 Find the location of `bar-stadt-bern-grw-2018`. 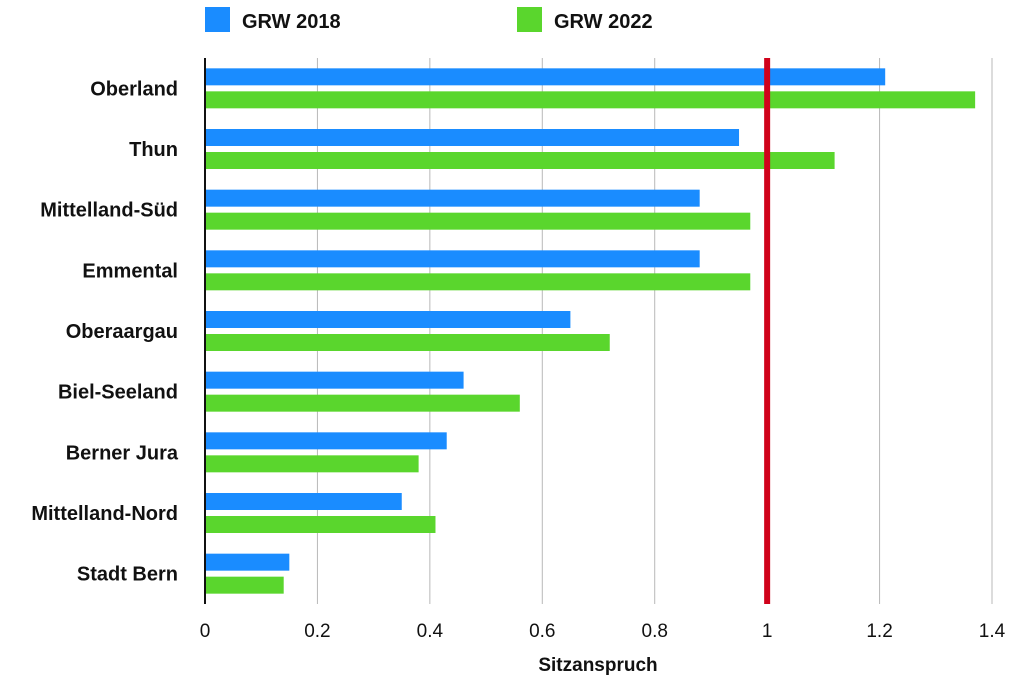

bar-stadt-bern-grw-2018 is located at coordinates (247, 562).